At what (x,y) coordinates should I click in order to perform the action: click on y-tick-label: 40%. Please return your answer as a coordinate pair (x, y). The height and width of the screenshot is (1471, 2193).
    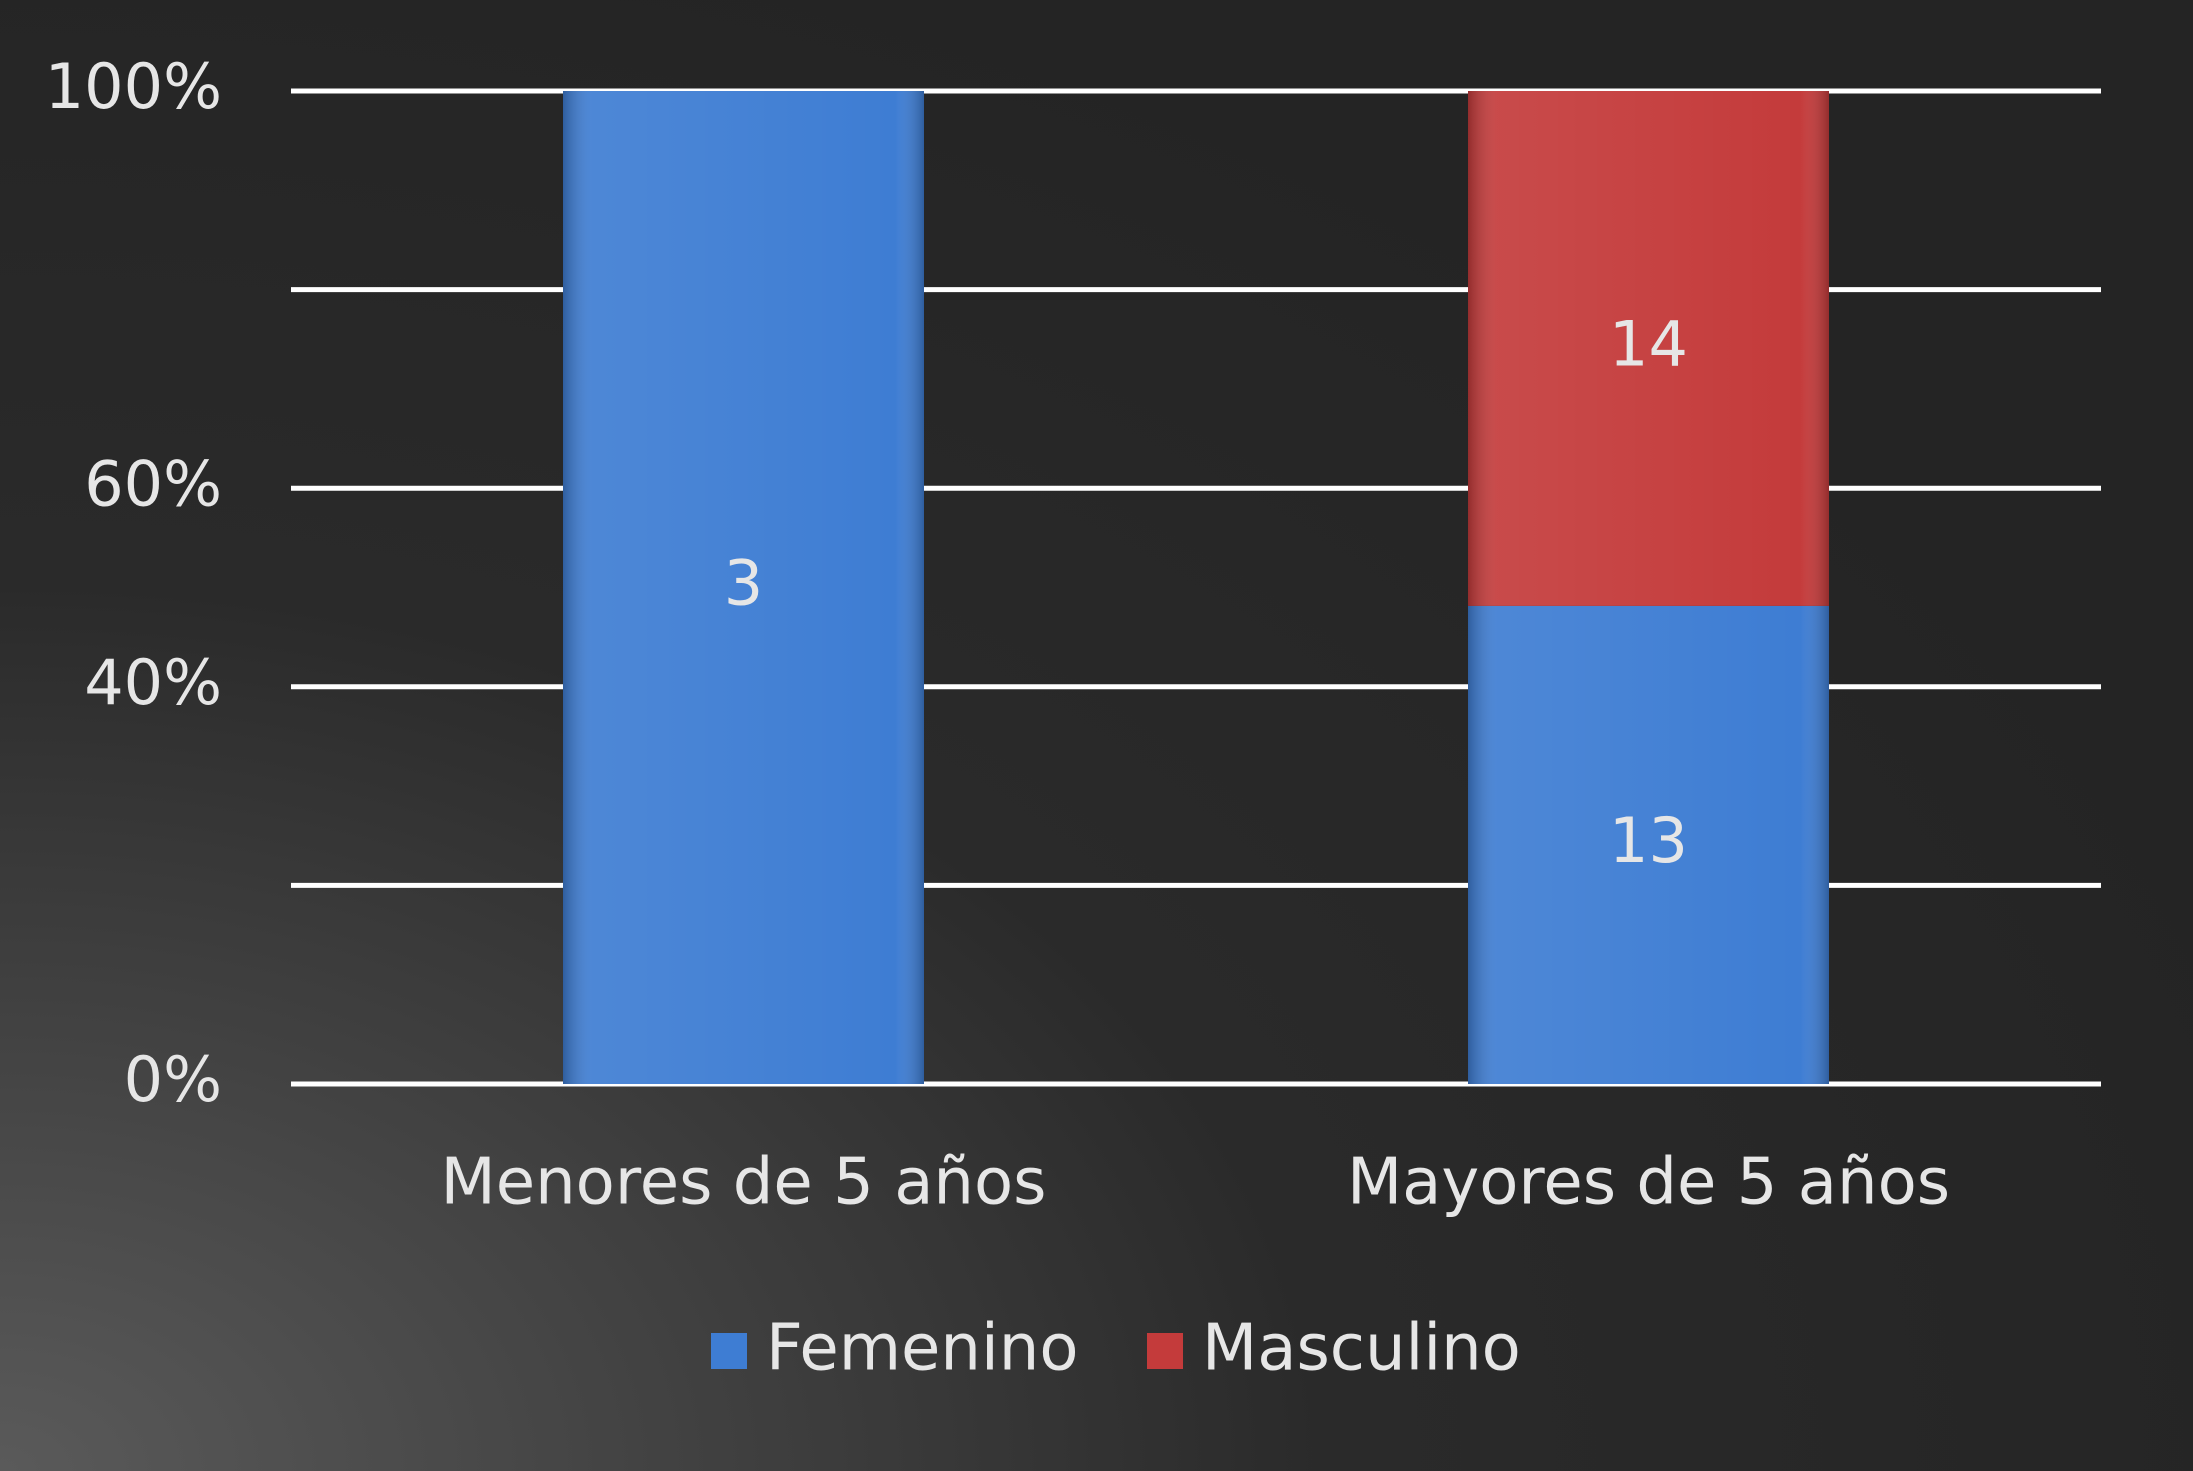
    Looking at the image, I should click on (153, 682).